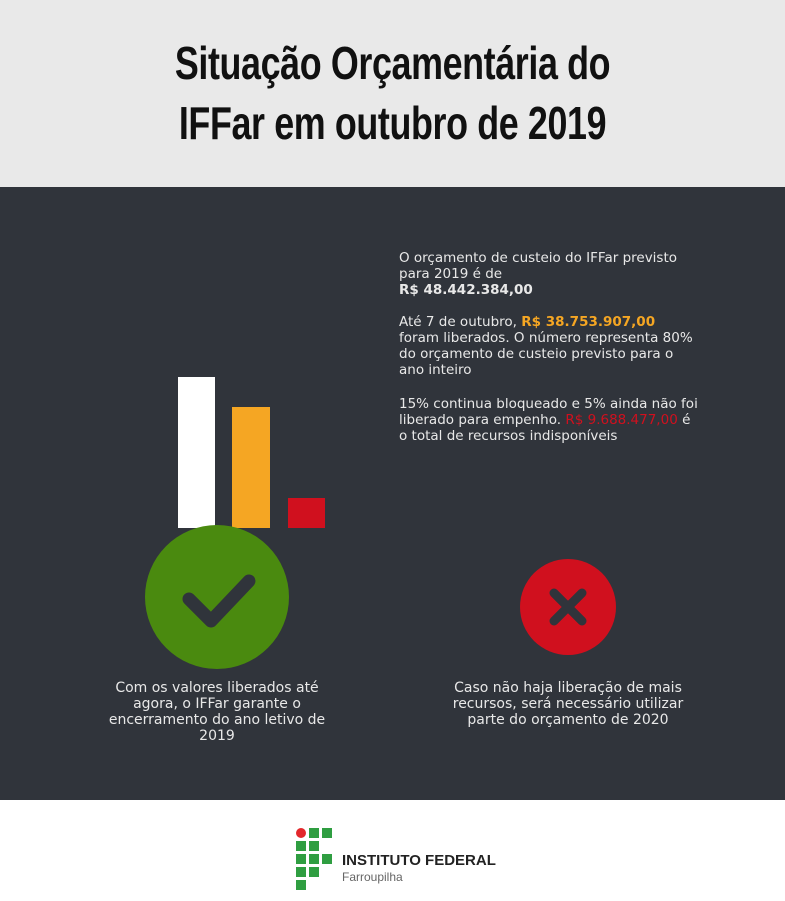 This screenshot has height=901, width=785. Describe the element at coordinates (419, 860) in the screenshot. I see `logo-name: INSTITUTO FEDERAL` at that location.